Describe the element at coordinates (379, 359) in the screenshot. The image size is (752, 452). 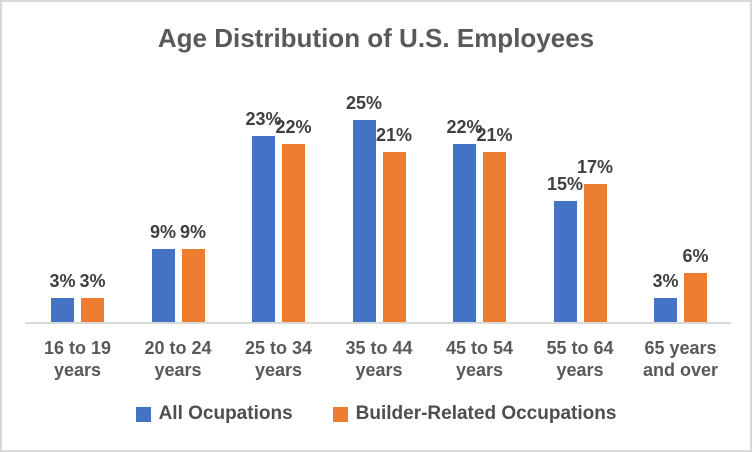
I see `axis-category-label: 35 to 44 years` at that location.